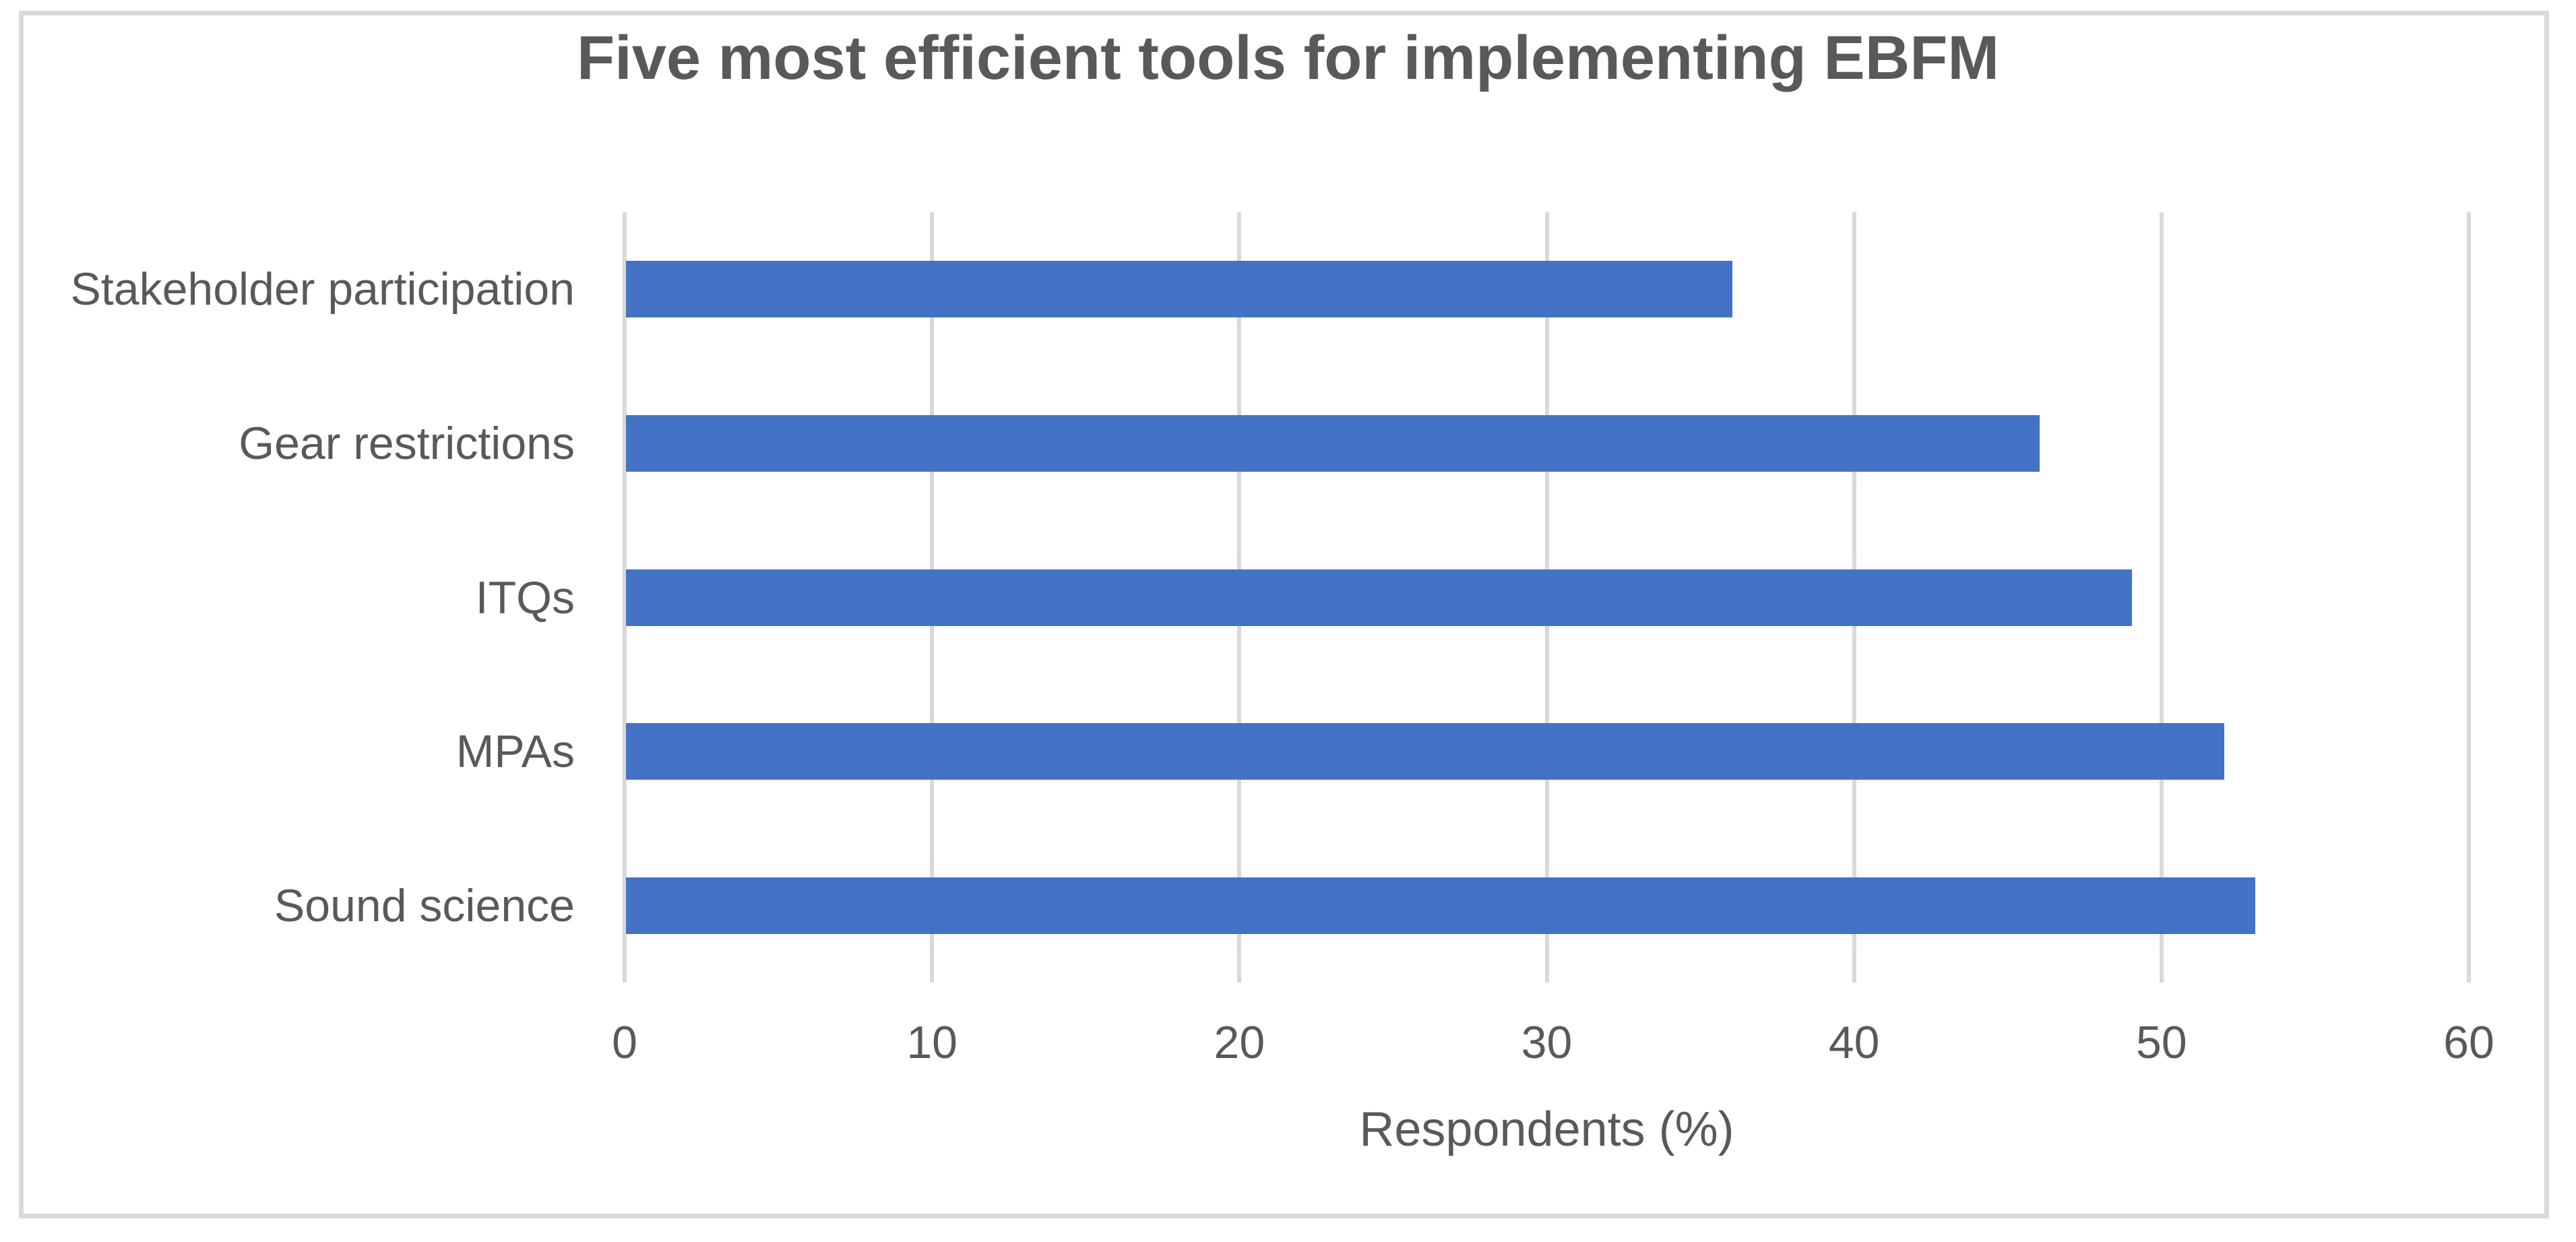 The width and height of the screenshot is (2576, 1242). I want to click on x-tick-label-60: 60, so click(2468, 1042).